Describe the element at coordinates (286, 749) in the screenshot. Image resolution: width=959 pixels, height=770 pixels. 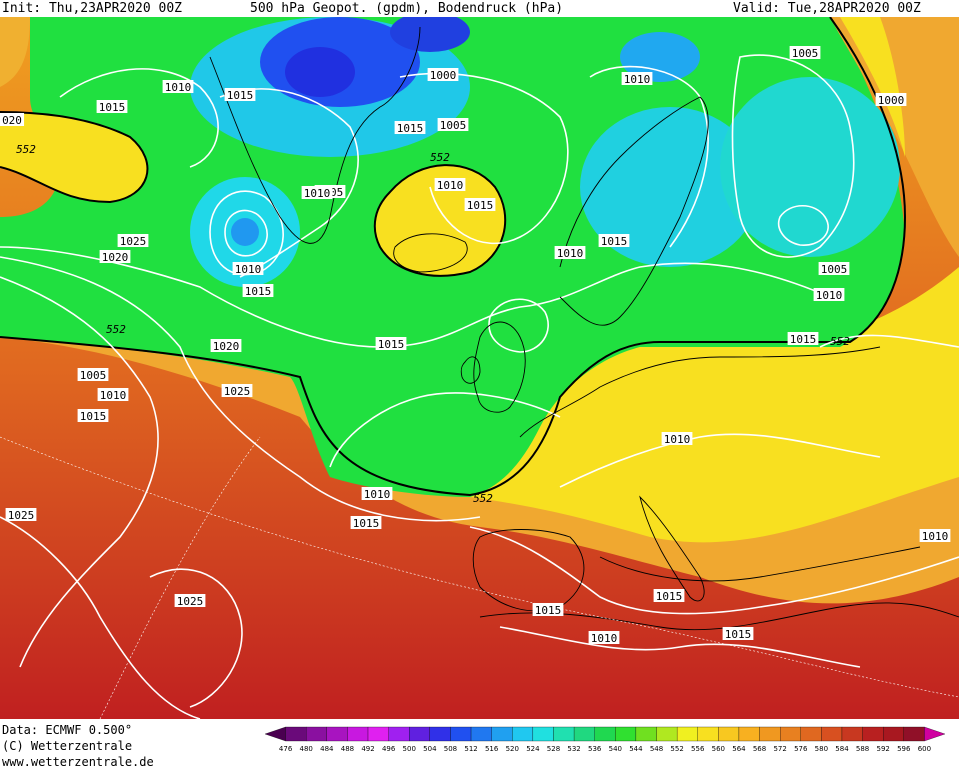
I see `scale-tick-label: 476` at that location.